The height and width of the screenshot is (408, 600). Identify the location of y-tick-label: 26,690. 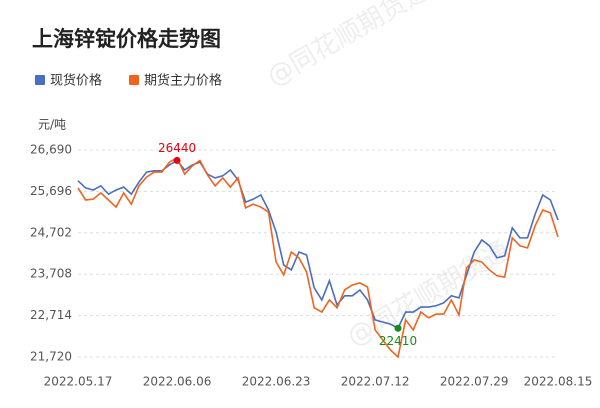
(51, 150).